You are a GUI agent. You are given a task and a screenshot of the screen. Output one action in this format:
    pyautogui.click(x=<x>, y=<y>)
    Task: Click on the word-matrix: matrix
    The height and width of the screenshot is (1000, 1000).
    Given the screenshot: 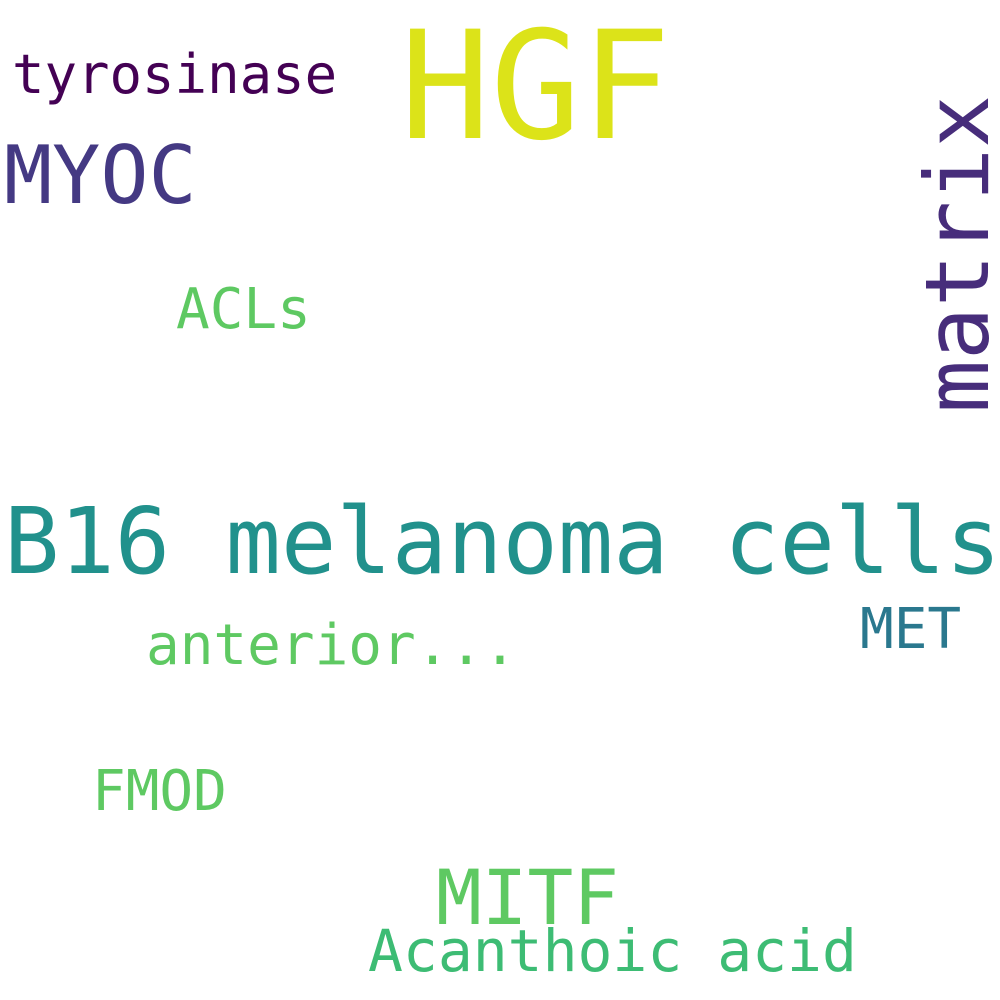 What is the action you would take?
    pyautogui.click(x=953, y=254)
    